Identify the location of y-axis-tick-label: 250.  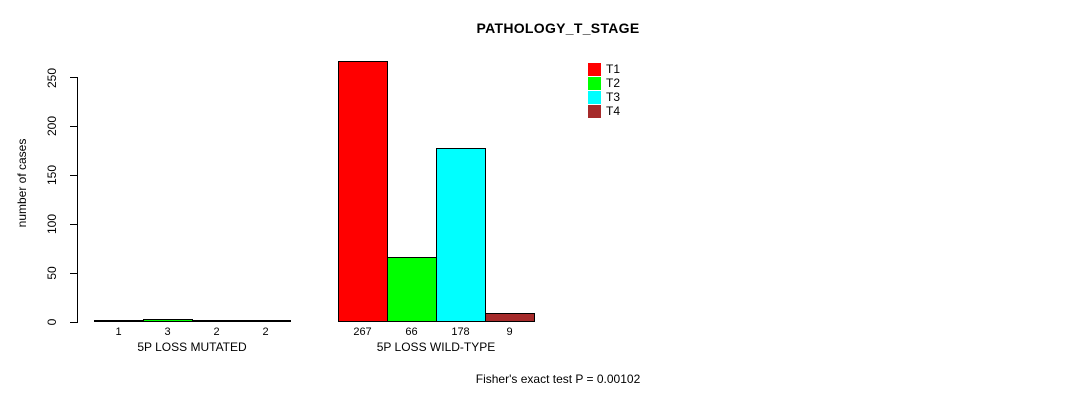
(52, 77).